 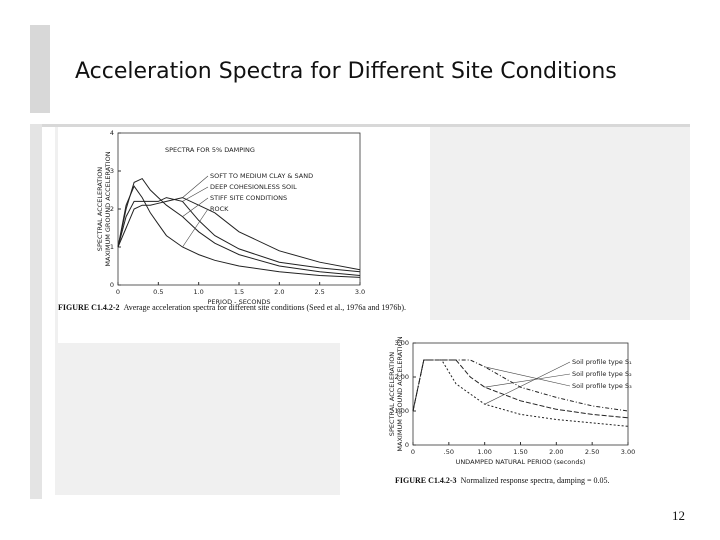 What do you see at coordinates (261, 176) in the screenshot?
I see `legend-label: SOFT TO MEDIUM CLAY & SAND` at bounding box center [261, 176].